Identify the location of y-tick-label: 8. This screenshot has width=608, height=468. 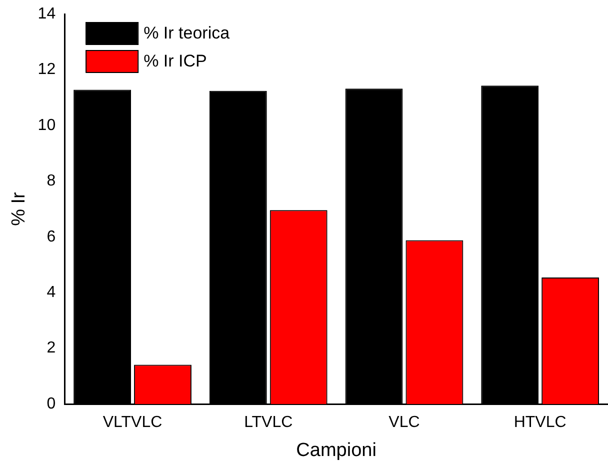
(51, 181).